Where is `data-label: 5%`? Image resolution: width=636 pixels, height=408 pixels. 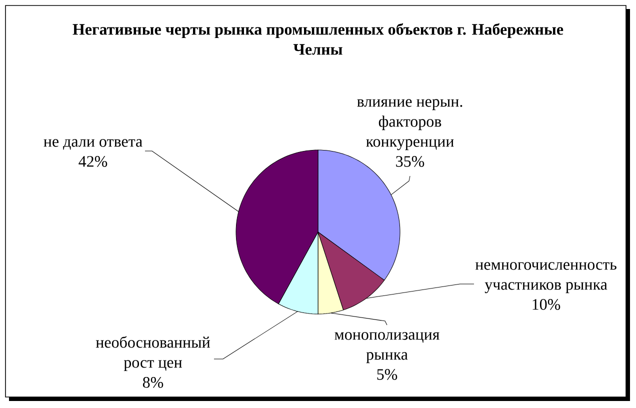
data-label: 5% is located at coordinates (387, 374).